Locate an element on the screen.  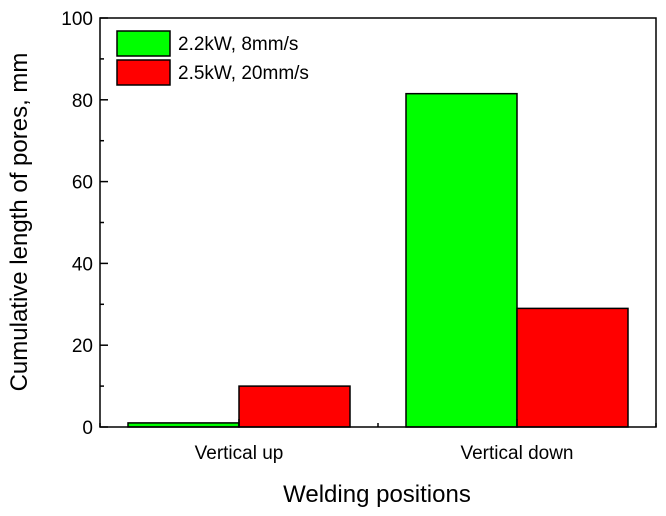
x-axis-title: Welding positions is located at coordinates (377, 494).